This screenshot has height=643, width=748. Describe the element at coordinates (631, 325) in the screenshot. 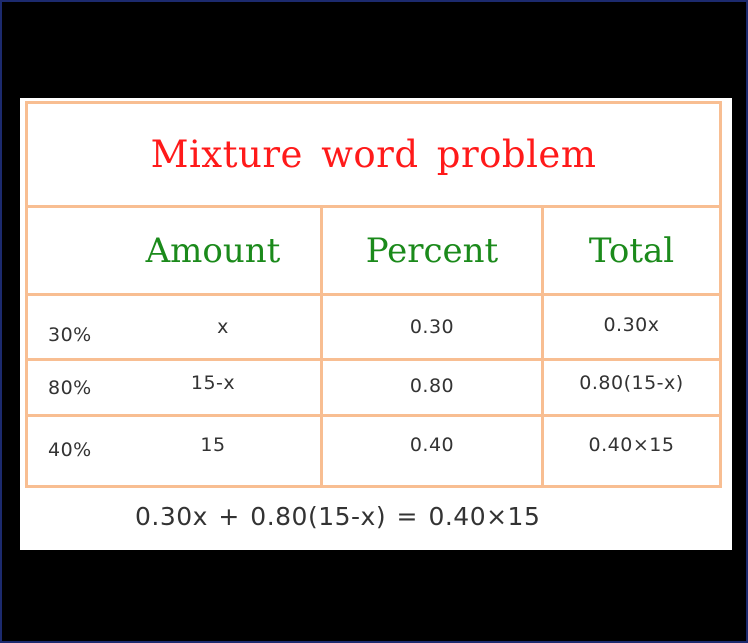

I see `total-cell: 0.30x` at that location.